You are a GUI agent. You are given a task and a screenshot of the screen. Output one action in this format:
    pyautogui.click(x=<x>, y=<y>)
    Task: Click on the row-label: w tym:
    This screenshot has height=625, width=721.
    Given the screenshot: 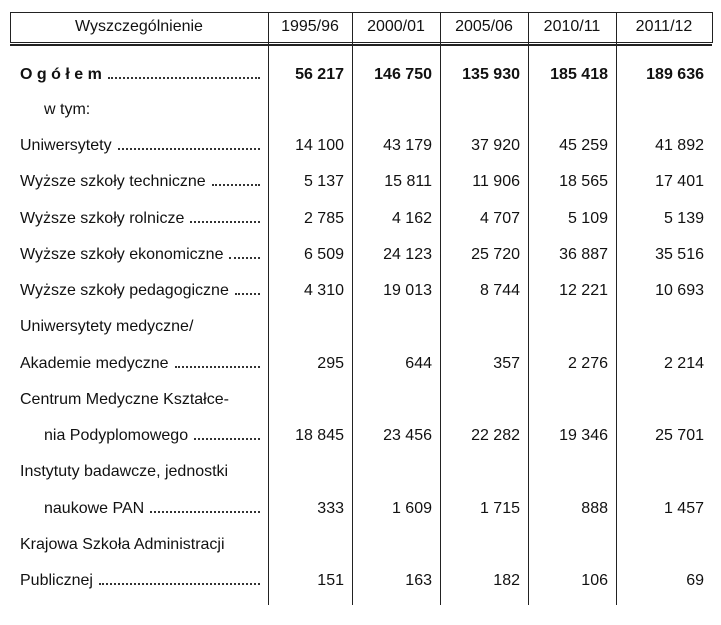 What is the action you would take?
    pyautogui.click(x=153, y=110)
    